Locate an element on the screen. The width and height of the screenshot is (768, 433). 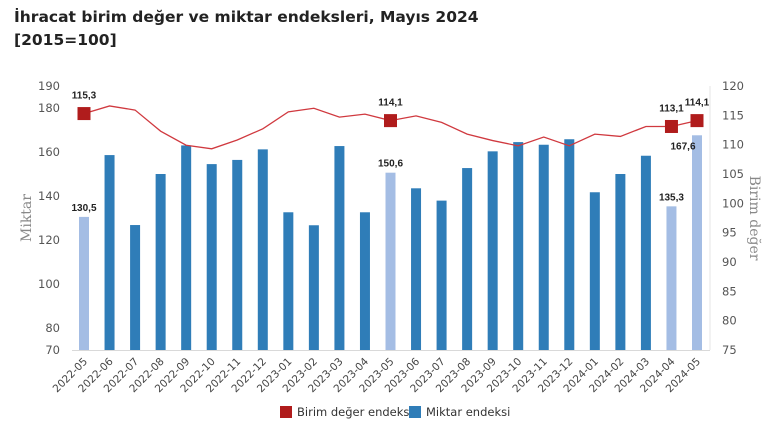
y-left-tick: 120 is located at coordinates (49, 240).